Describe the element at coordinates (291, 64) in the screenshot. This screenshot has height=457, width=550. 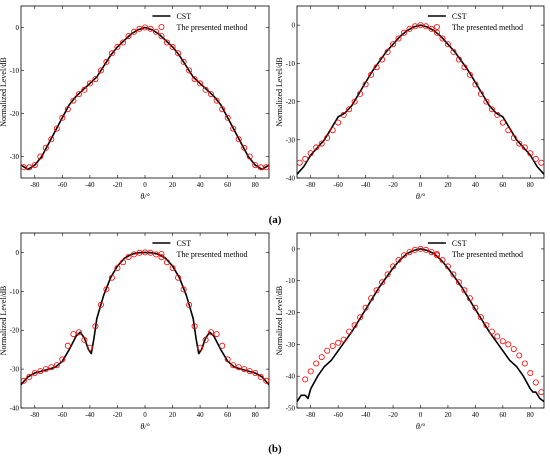
I see `y-tick-label: -10` at that location.